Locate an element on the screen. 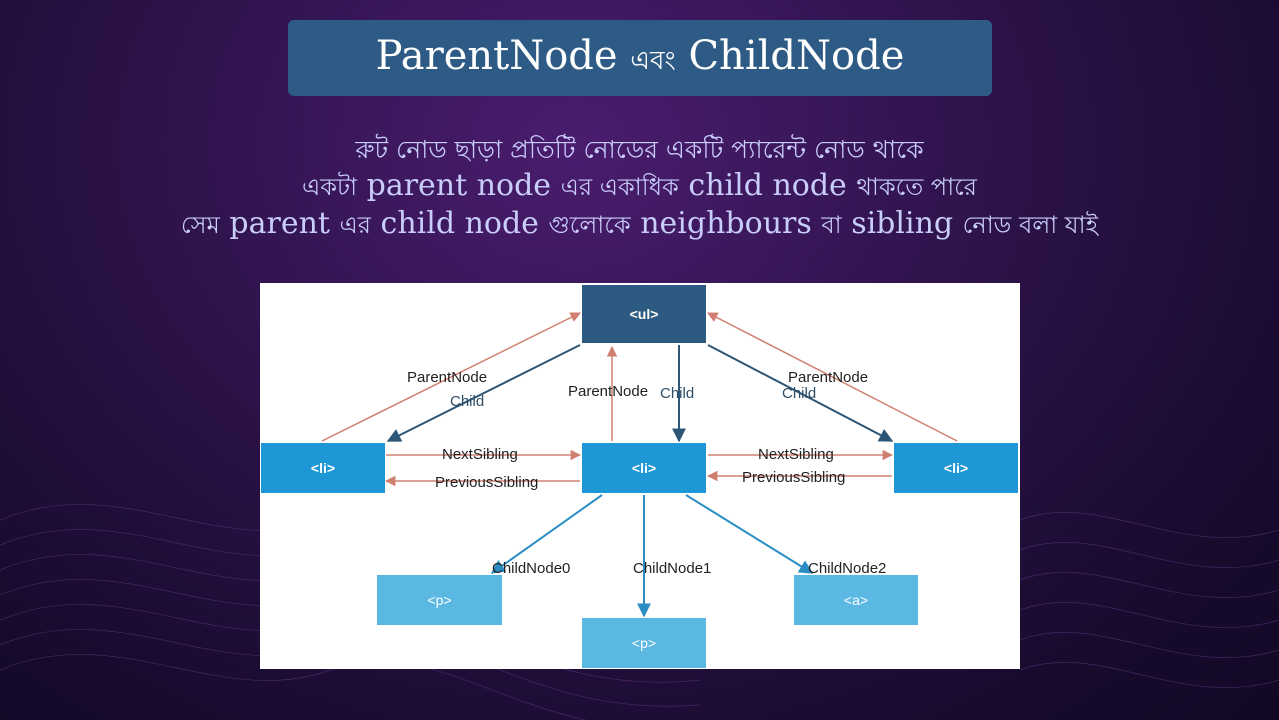 The image size is (1279, 720). subtitle-line-3-part-8: sibling is located at coordinates (902, 223).